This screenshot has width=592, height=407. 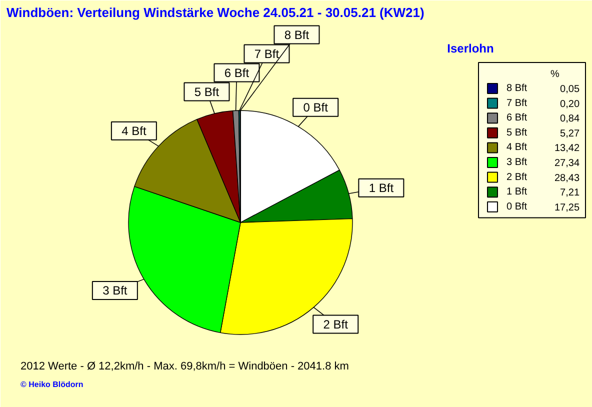 What do you see at coordinates (237, 73) in the screenshot?
I see `slice-label: 6 Bft` at bounding box center [237, 73].